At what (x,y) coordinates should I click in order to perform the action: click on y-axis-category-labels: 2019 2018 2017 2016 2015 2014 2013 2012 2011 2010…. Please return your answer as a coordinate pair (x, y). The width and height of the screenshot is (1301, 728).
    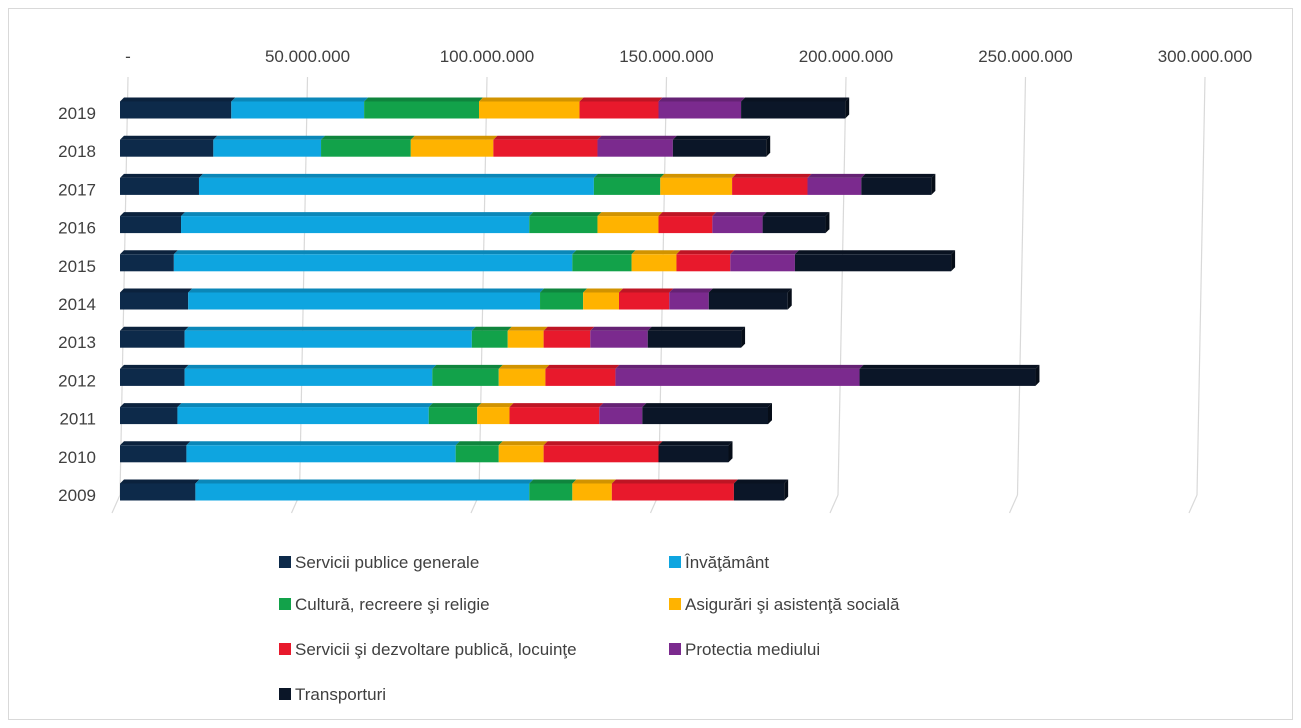
    Looking at the image, I should click on (77, 304).